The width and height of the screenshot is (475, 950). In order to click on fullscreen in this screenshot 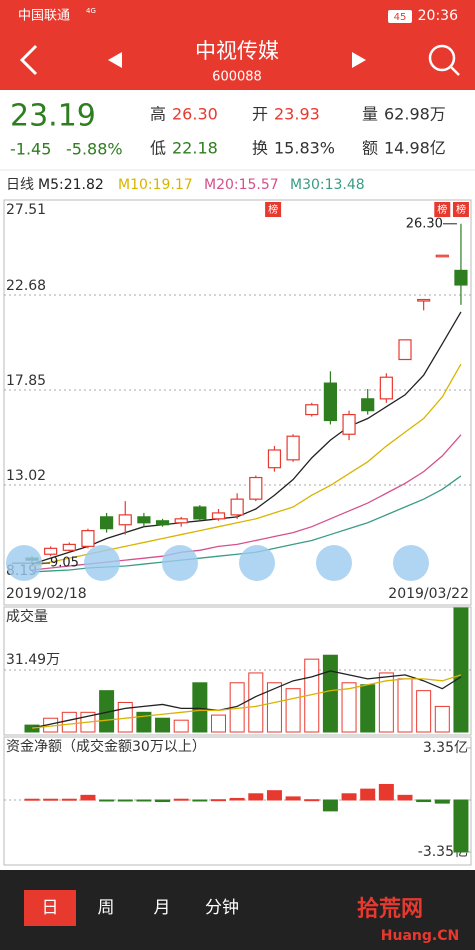, I will do `click(411, 563)`.